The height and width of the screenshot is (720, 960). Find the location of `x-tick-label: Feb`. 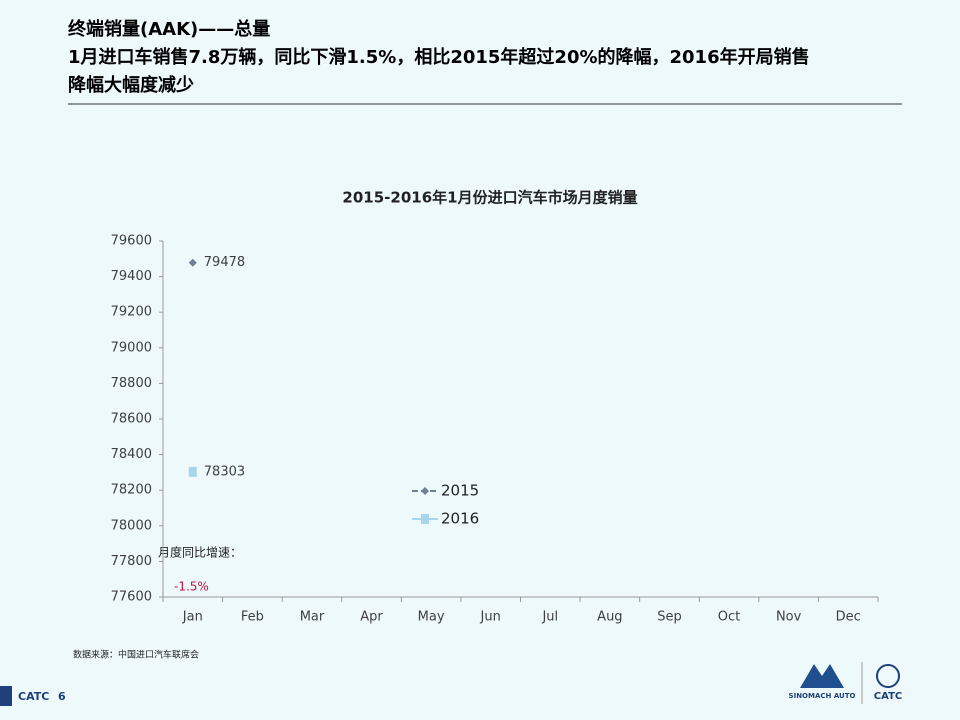

x-tick-label: Feb is located at coordinates (252, 617).